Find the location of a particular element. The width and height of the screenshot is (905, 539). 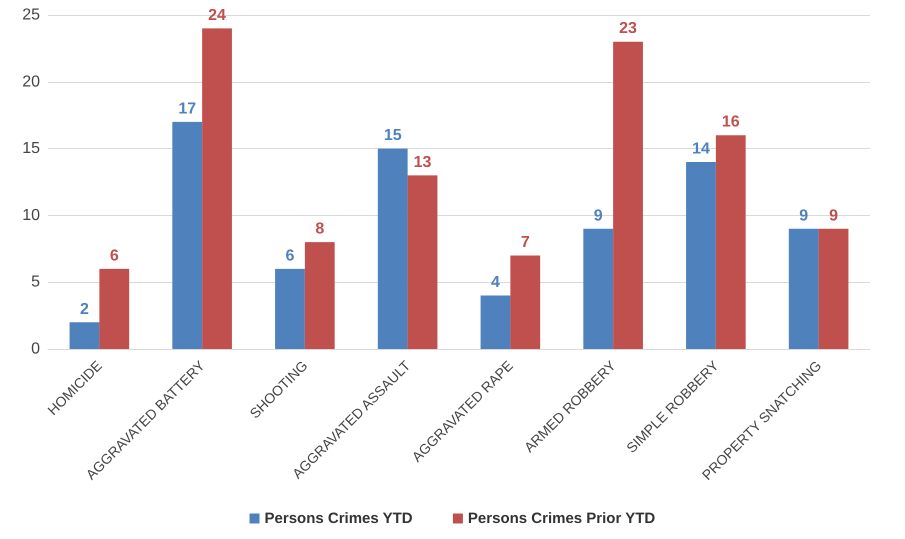

data-label: 14 is located at coordinates (701, 149).